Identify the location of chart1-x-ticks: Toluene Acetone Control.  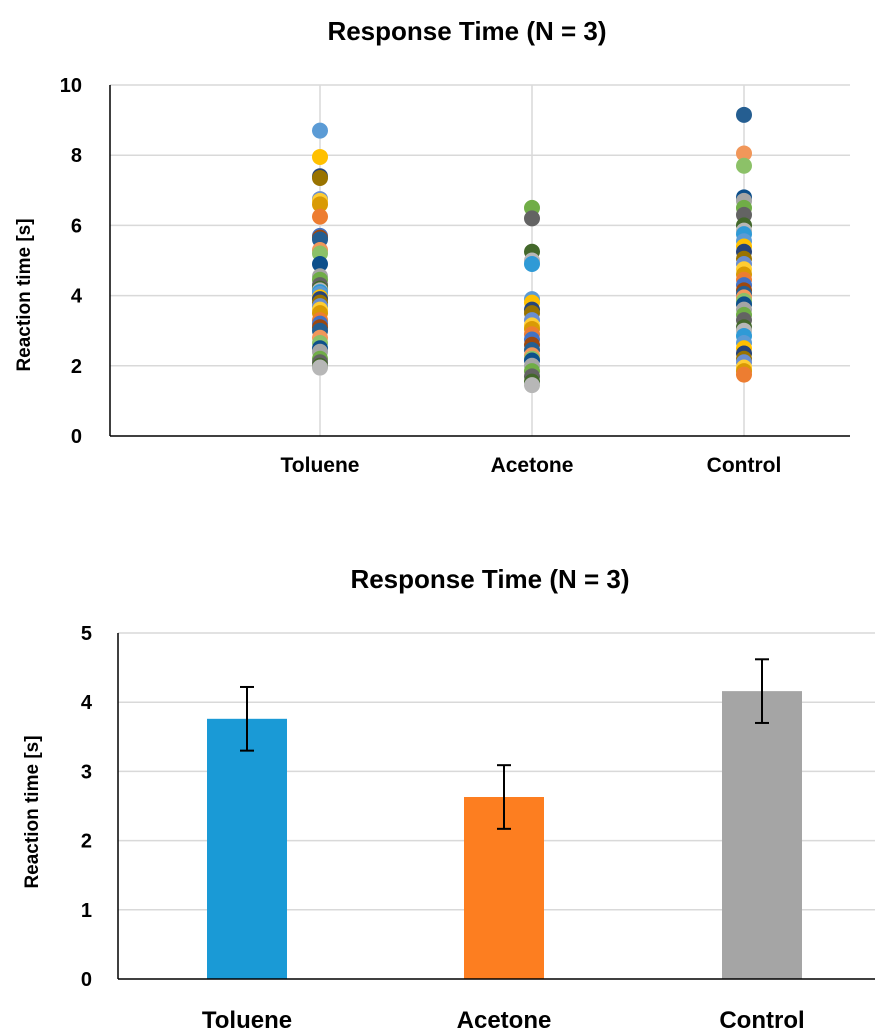
(531, 465).